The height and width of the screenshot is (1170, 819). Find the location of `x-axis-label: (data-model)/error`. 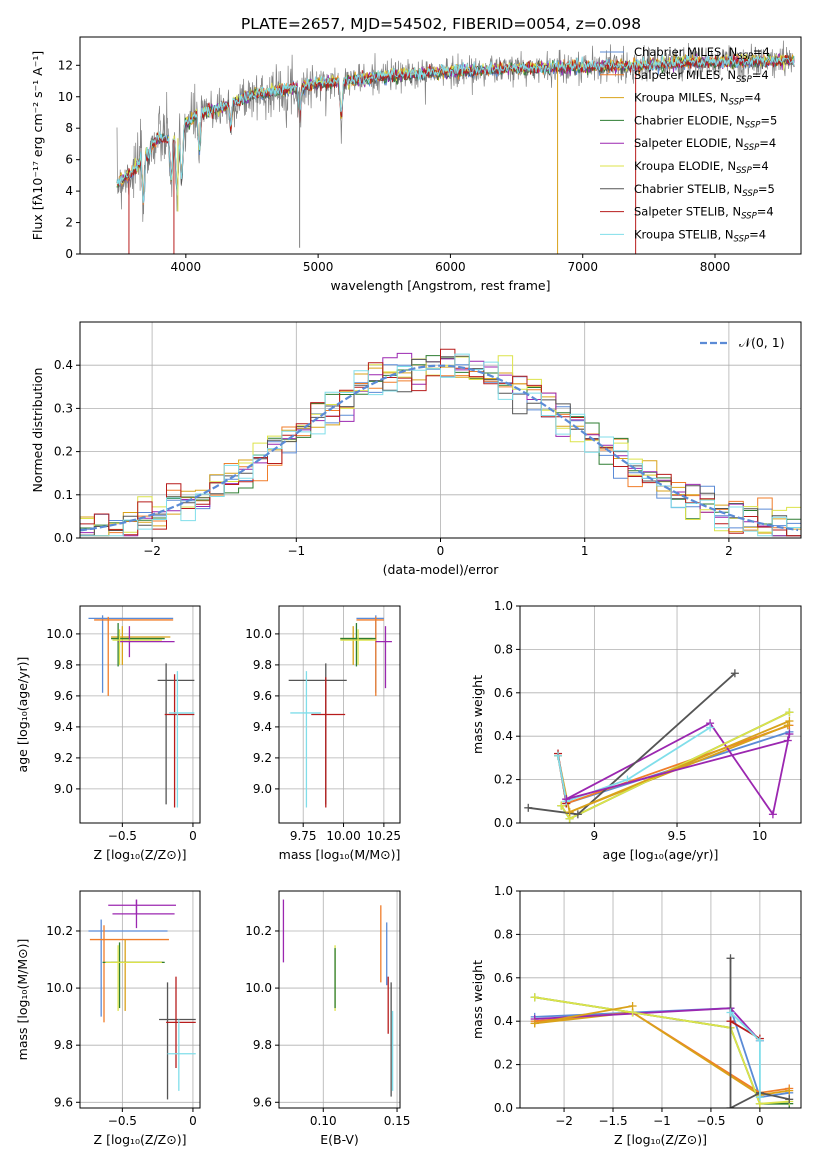

x-axis-label: (data-model)/error is located at coordinates (441, 569).